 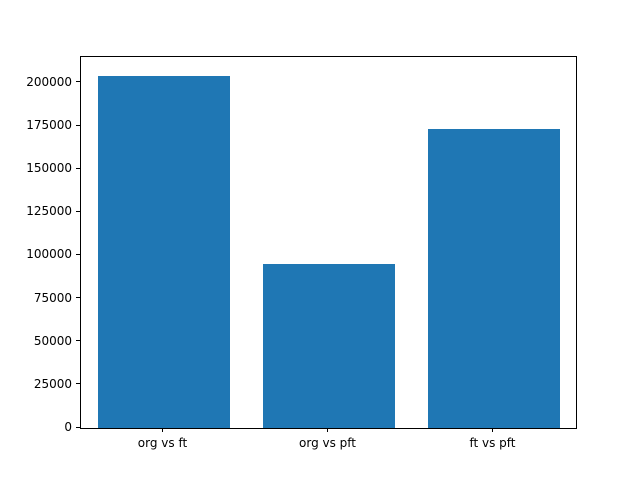 What do you see at coordinates (493, 278) in the screenshot?
I see `bar-ft-vs-pft` at bounding box center [493, 278].